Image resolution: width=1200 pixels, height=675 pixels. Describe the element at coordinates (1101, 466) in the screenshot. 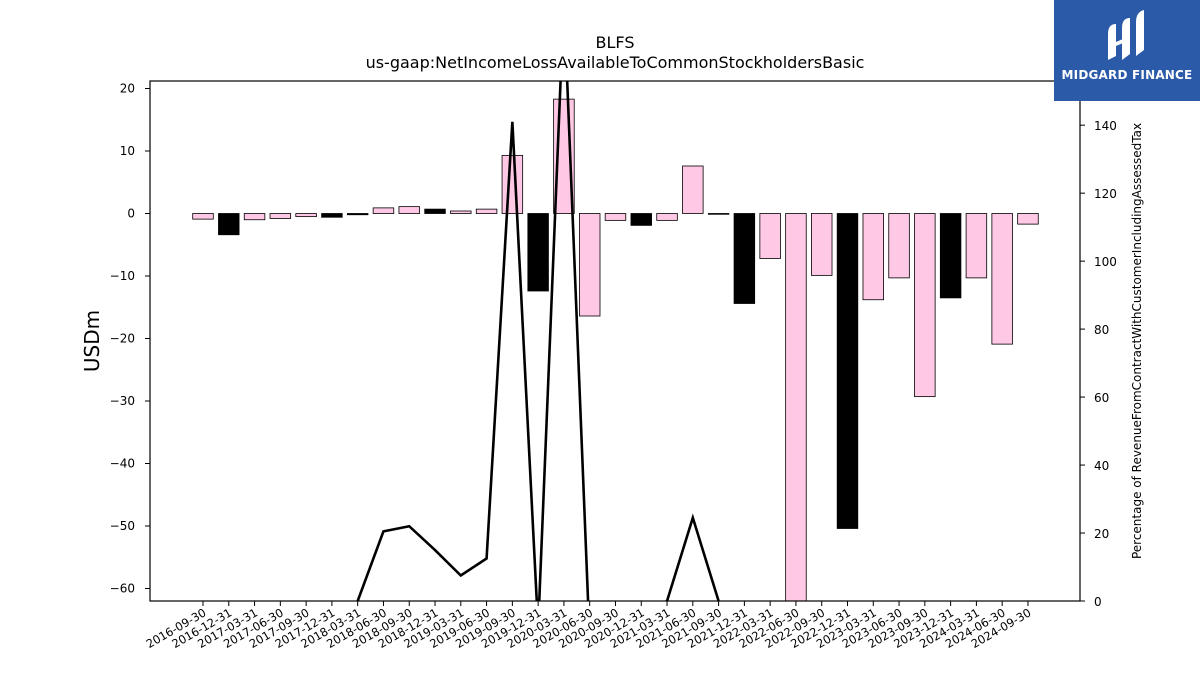

I see `y2-tick-label: 40` at that location.